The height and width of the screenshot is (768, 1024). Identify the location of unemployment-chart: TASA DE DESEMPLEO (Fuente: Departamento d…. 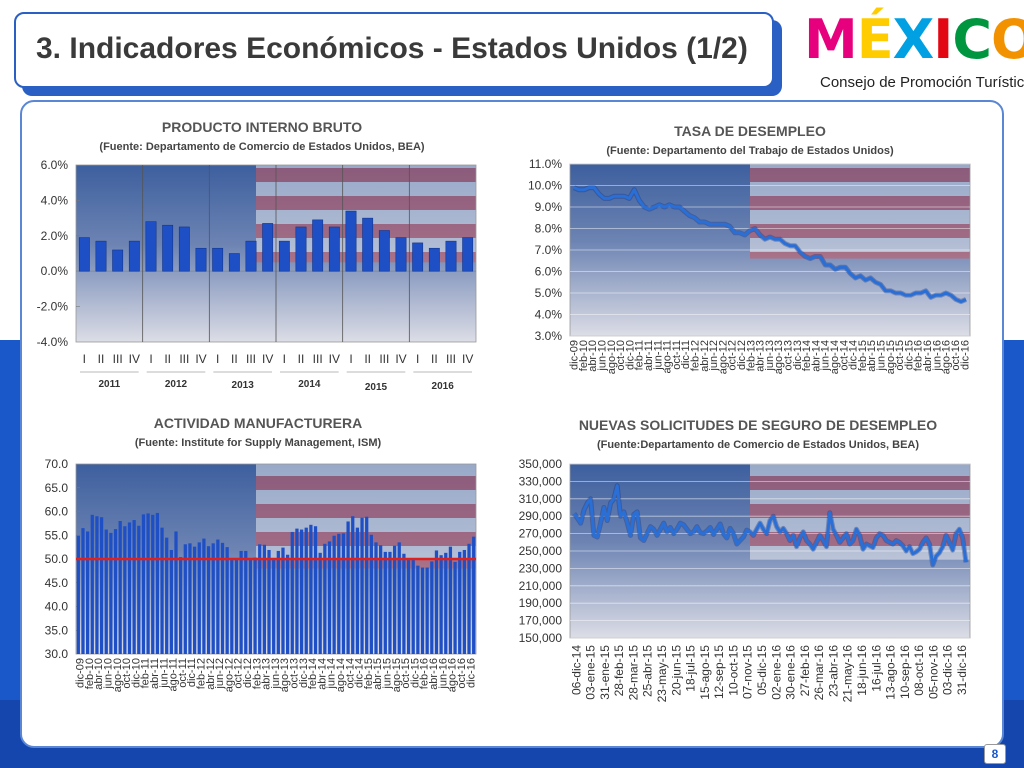
(749, 248).